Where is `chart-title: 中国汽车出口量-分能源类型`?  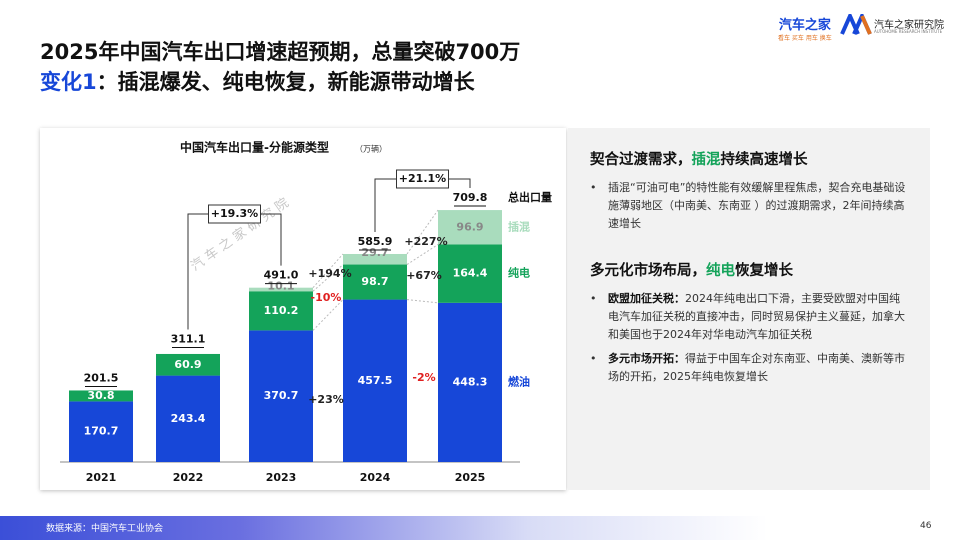
chart-title: 中国汽车出口量-分能源类型 is located at coordinates (254, 147).